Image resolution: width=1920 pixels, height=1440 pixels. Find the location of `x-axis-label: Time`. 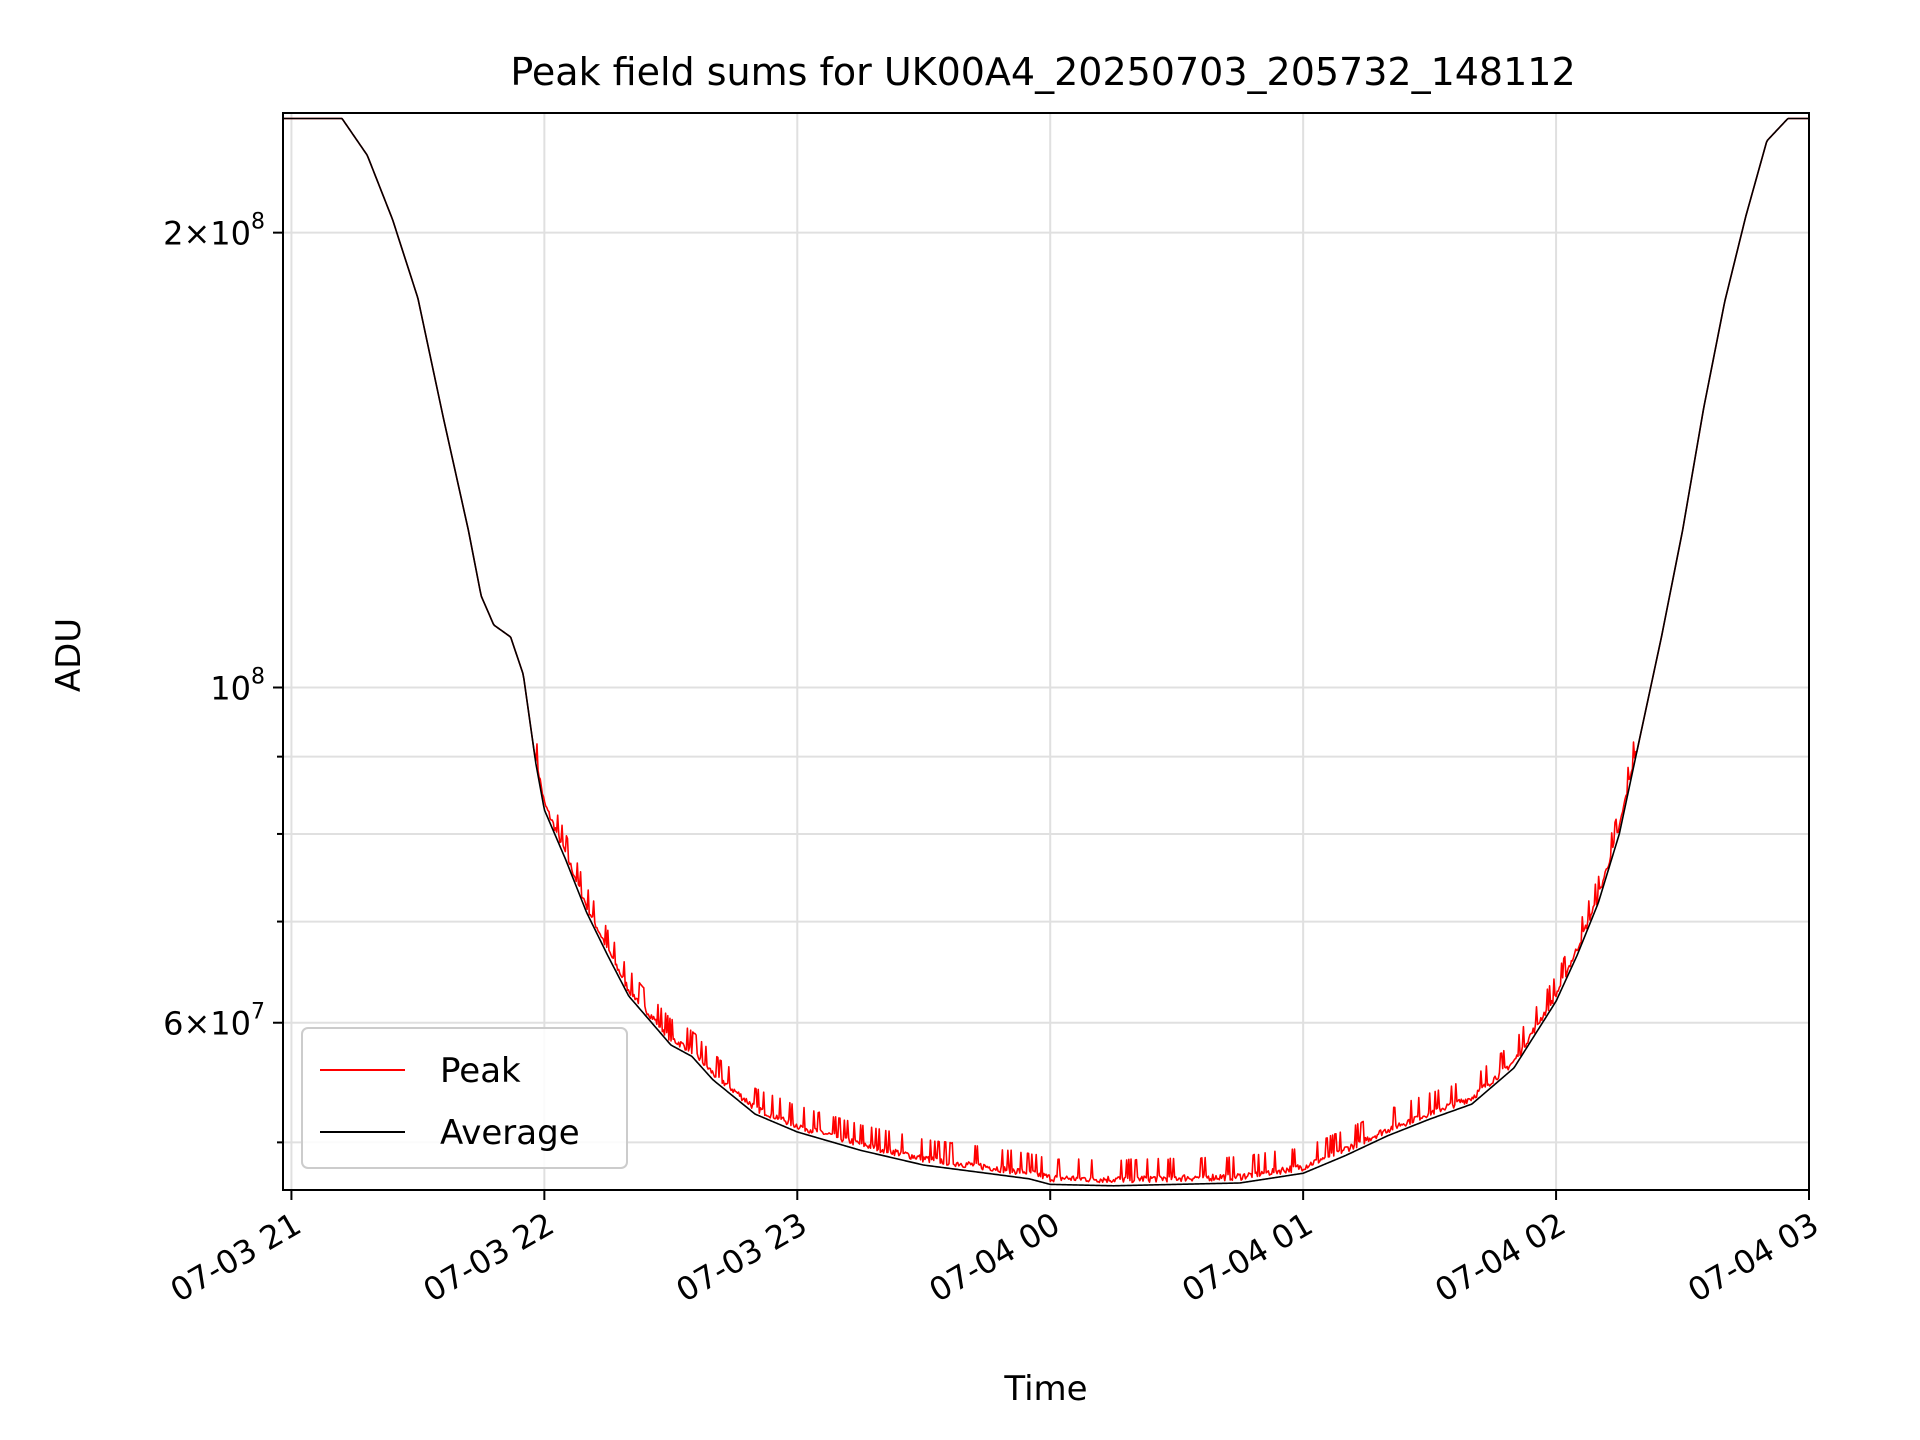

x-axis-label: Time is located at coordinates (1045, 1389).